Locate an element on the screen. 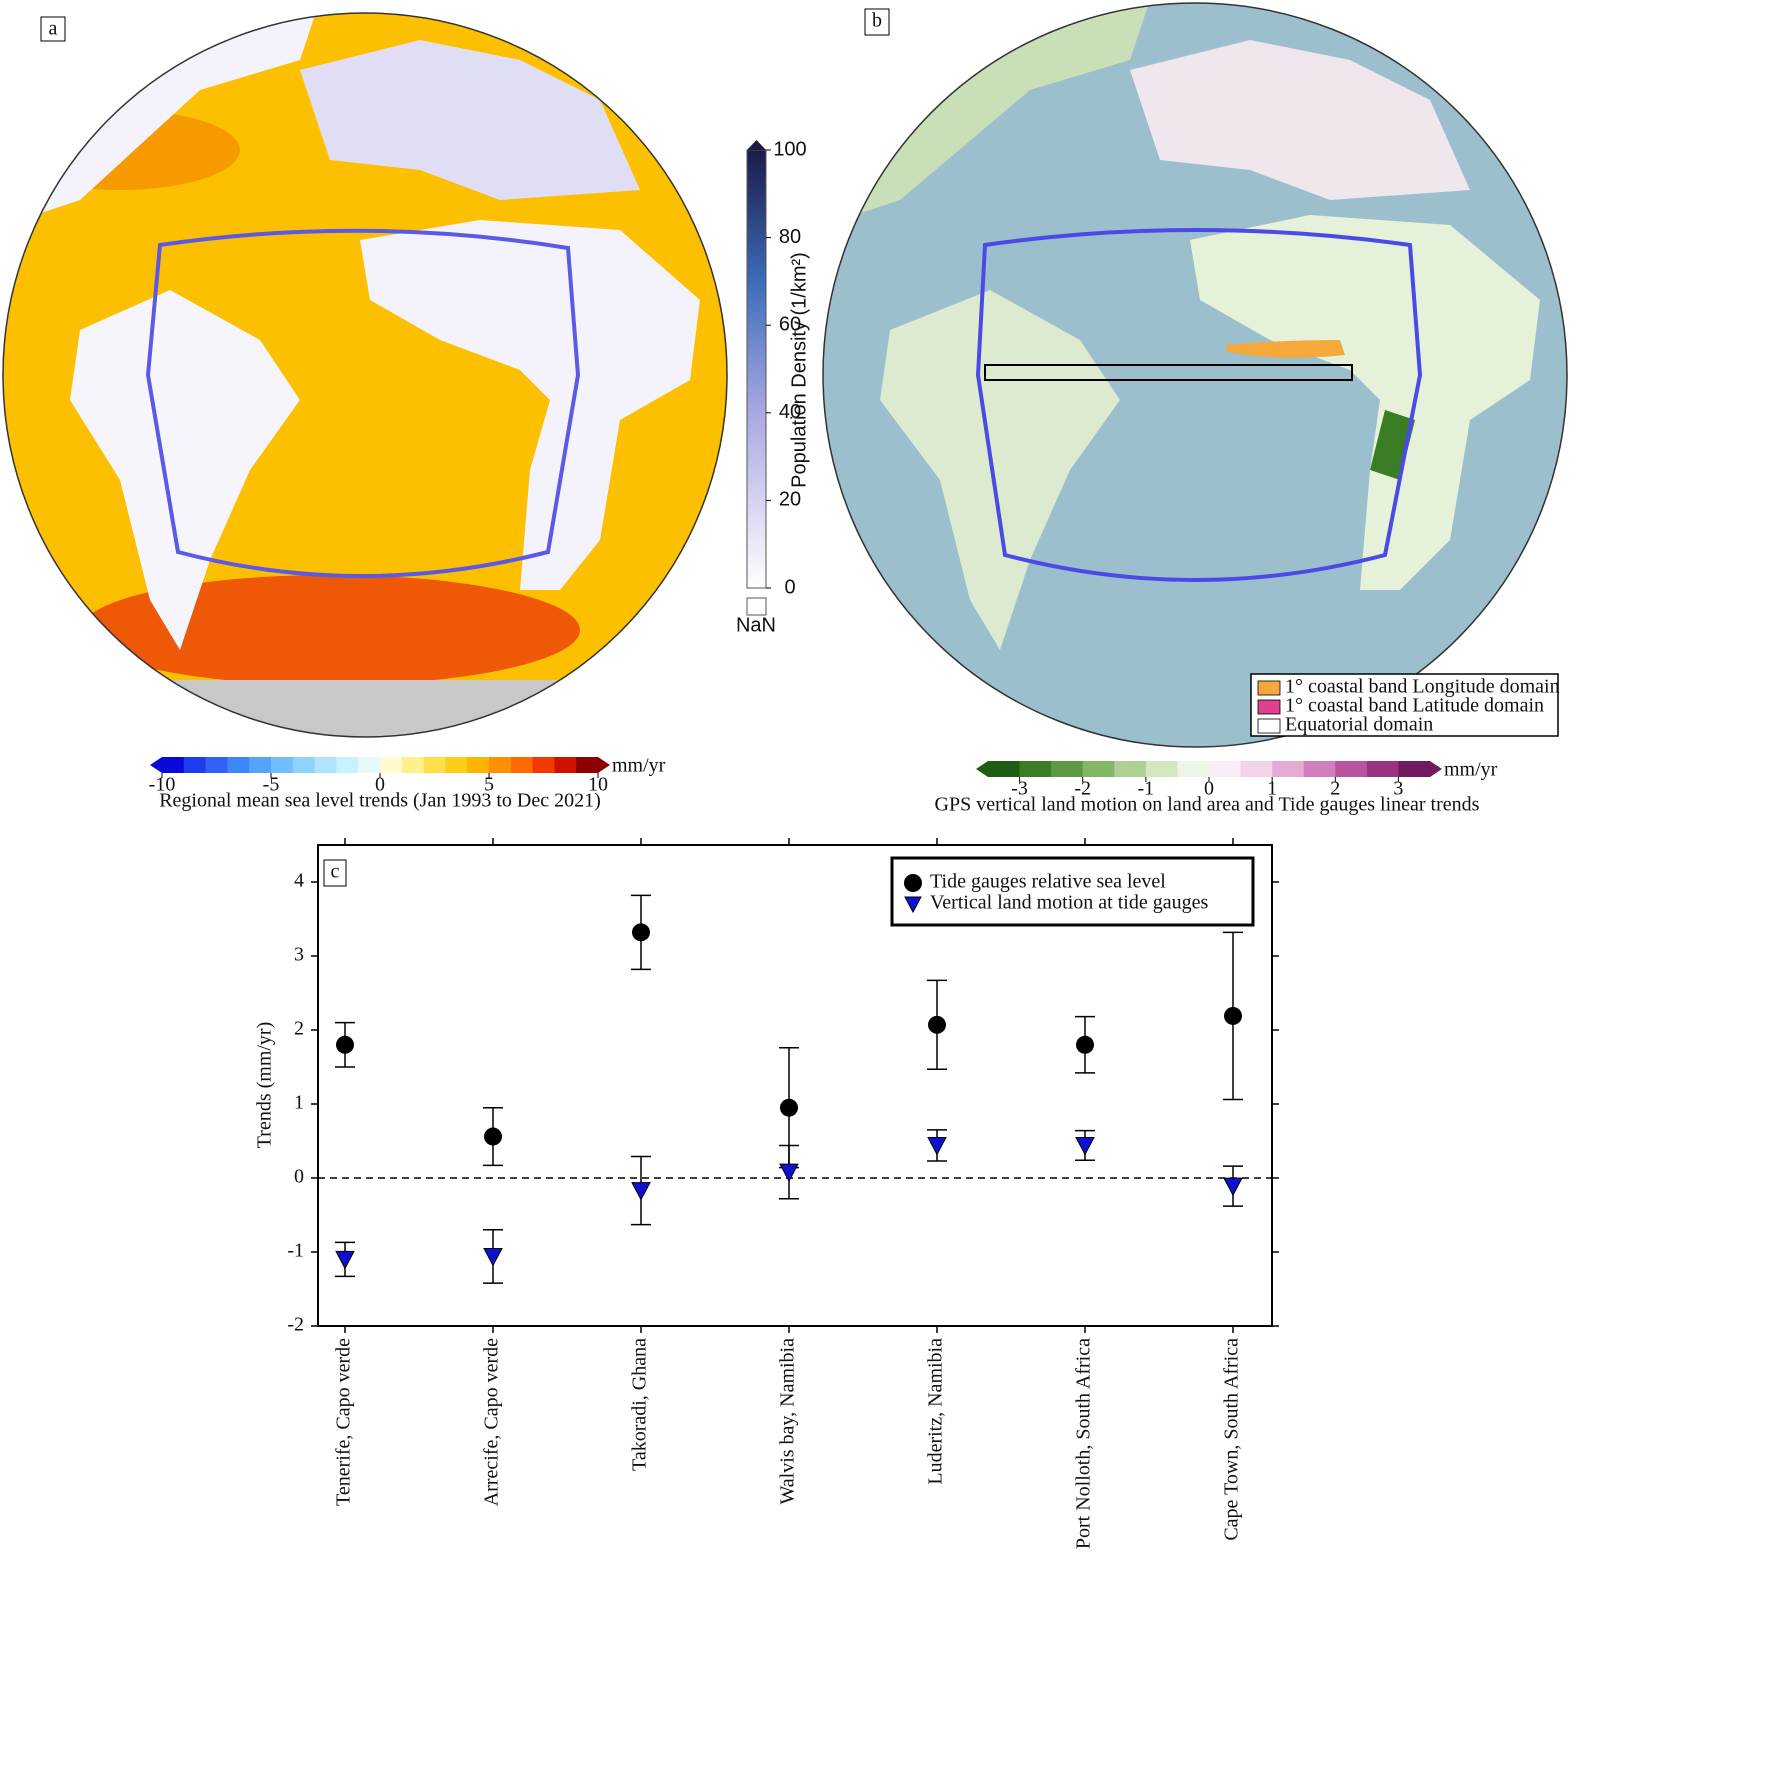 This screenshot has height=1770, width=1770. colorbar-tick-label: -5 is located at coordinates (271, 785).